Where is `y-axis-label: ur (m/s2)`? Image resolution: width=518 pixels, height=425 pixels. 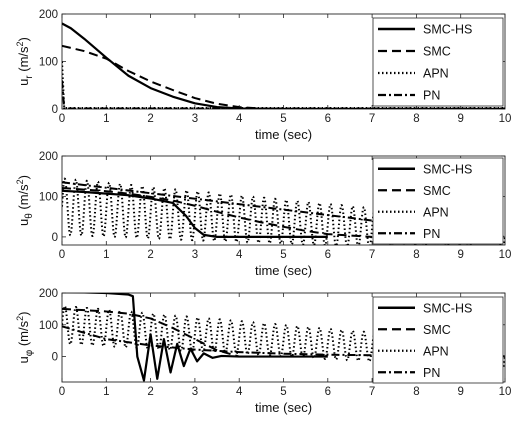
y-axis-label: ur (m/s2) is located at coordinates (25, 61).